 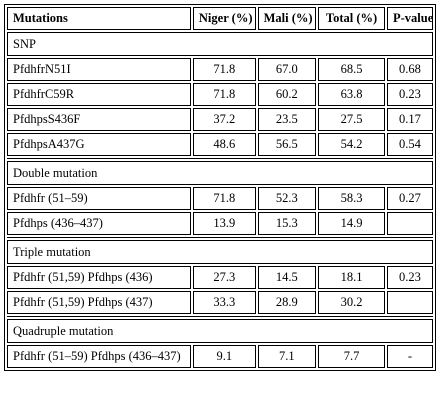 I want to click on section-title: SNP, so click(x=220, y=44).